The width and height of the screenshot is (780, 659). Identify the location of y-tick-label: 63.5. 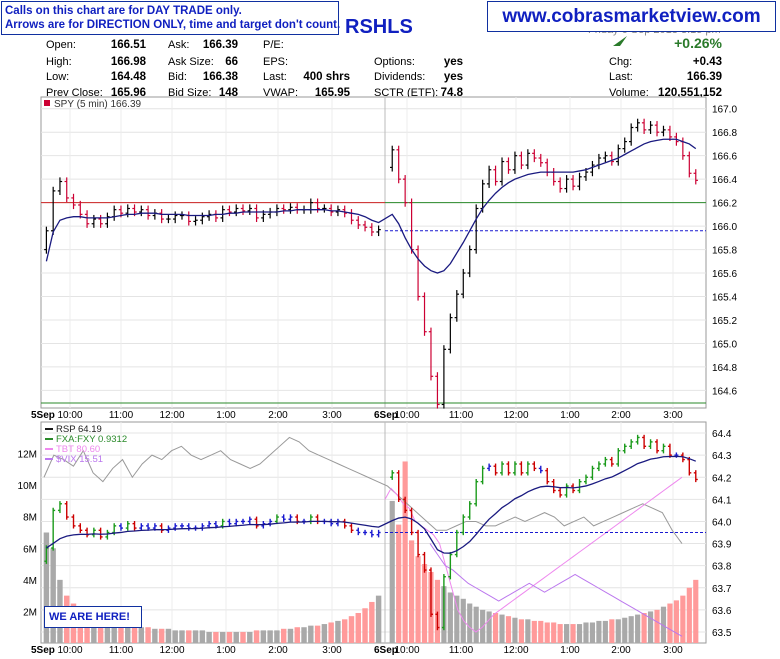
(722, 633).